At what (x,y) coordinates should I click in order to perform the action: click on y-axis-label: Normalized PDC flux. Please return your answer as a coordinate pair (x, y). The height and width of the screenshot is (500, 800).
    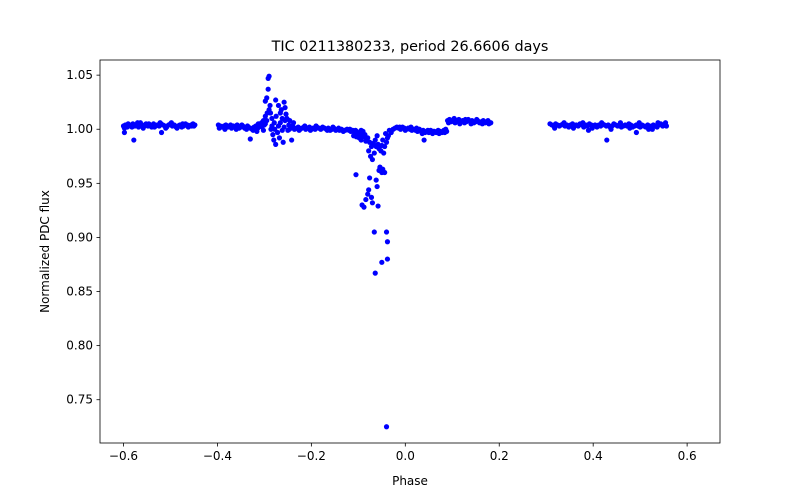
    Looking at the image, I should click on (45, 251).